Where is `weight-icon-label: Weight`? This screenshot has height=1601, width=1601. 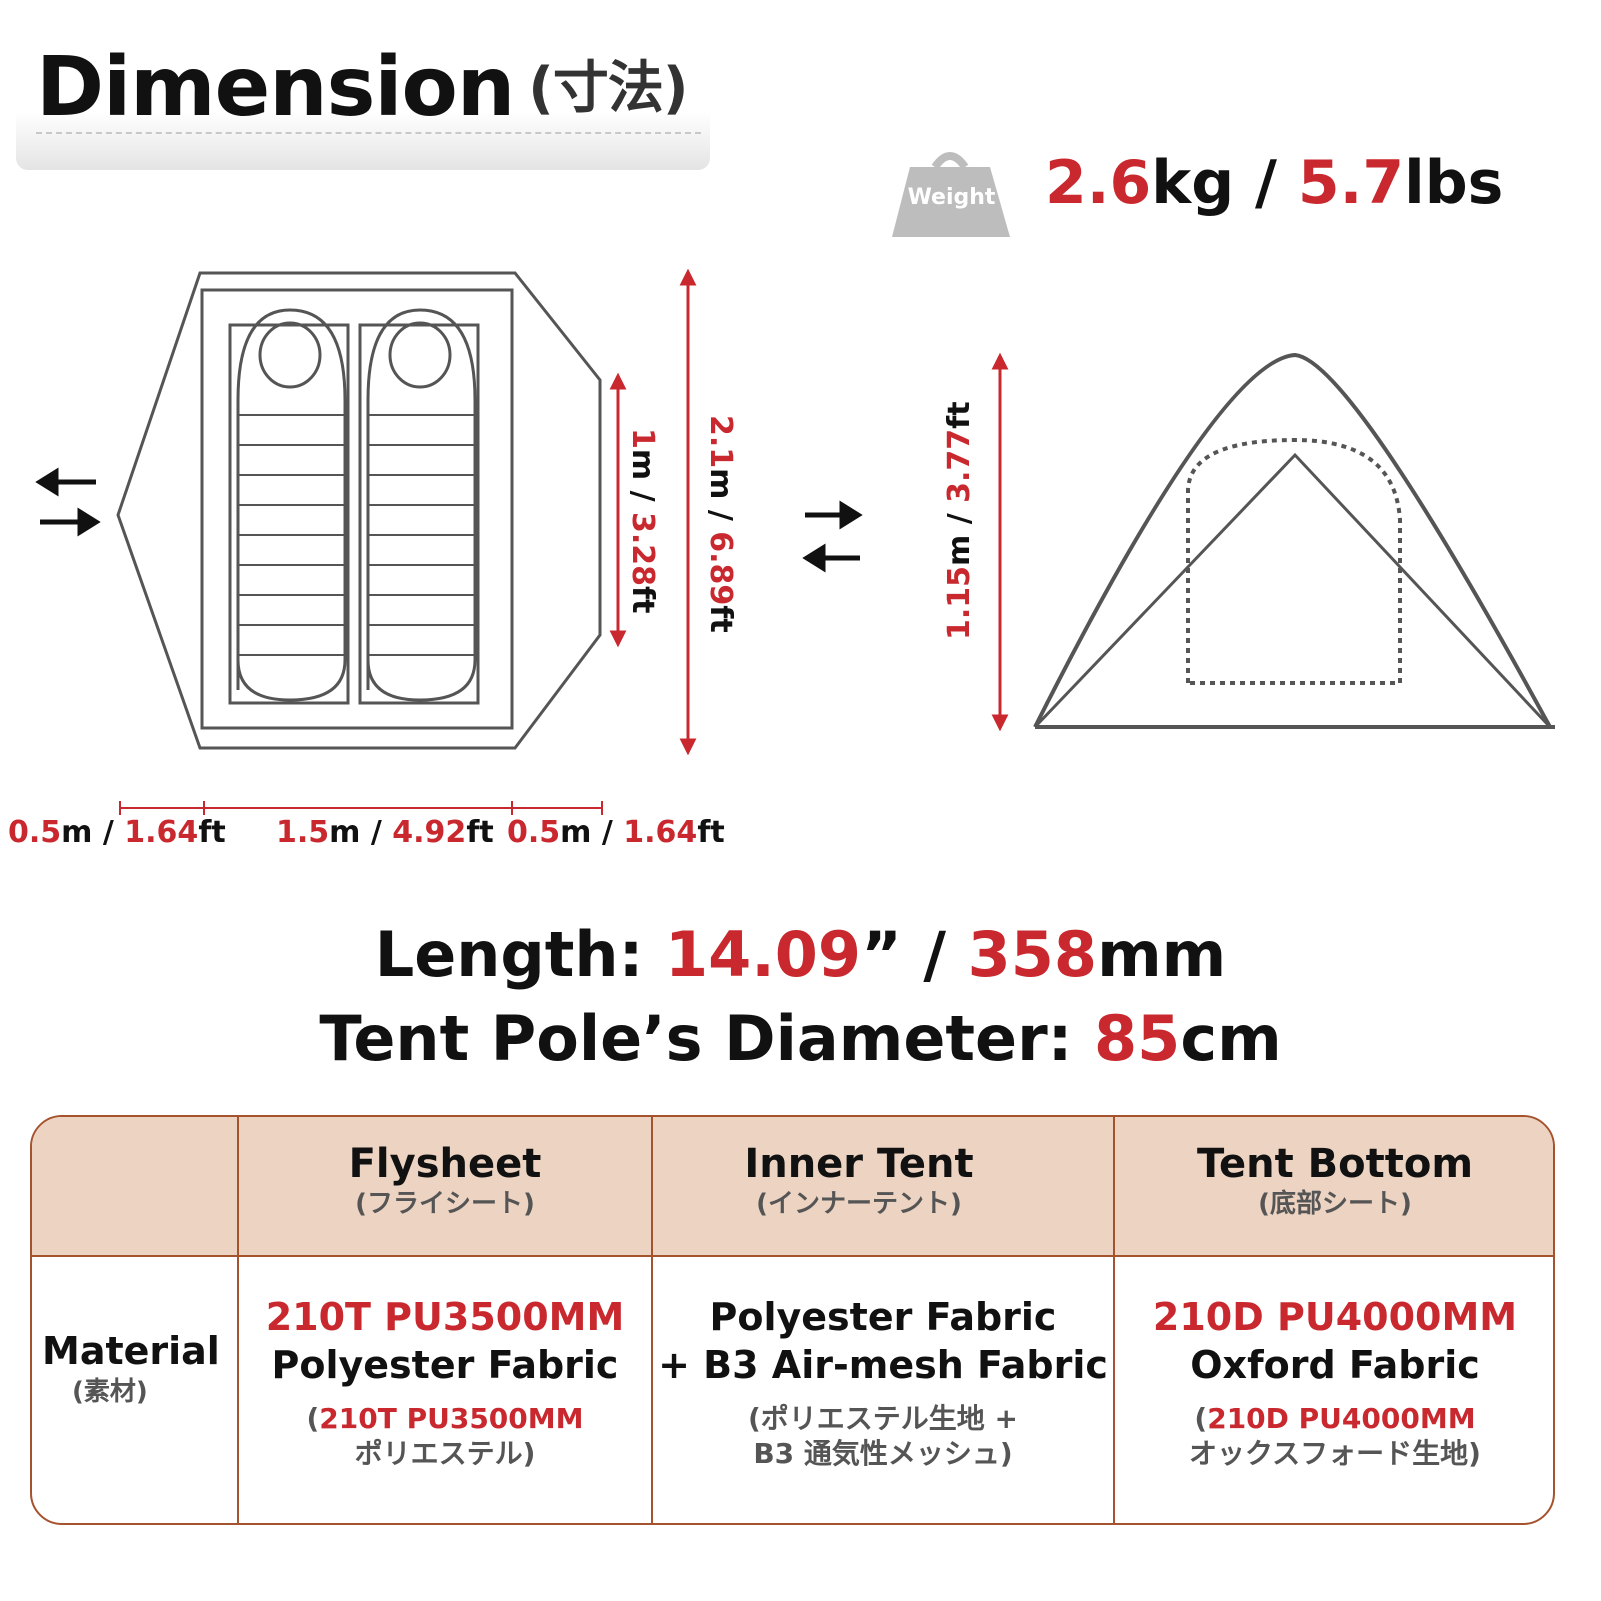 weight-icon-label: Weight is located at coordinates (951, 197).